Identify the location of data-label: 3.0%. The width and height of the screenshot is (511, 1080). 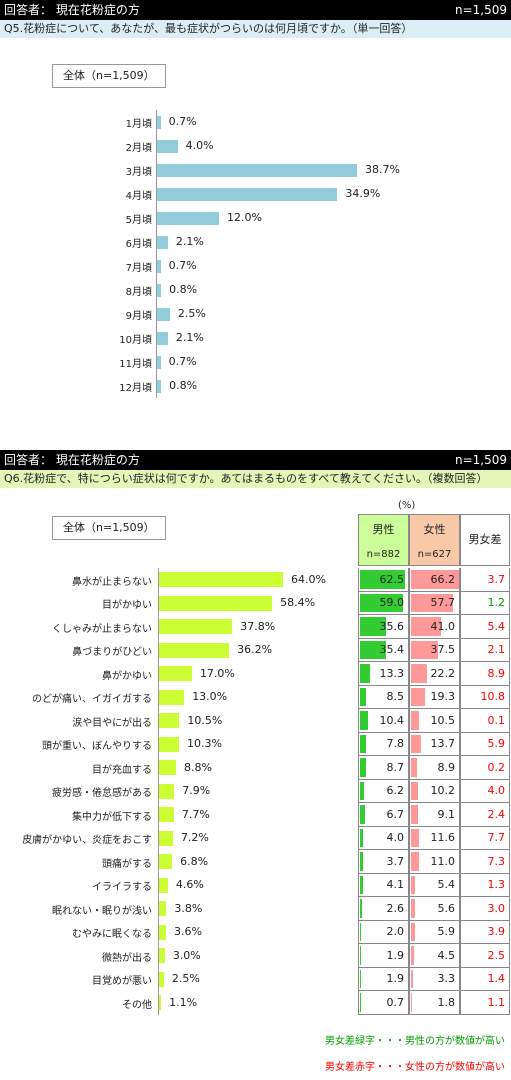
(186, 955).